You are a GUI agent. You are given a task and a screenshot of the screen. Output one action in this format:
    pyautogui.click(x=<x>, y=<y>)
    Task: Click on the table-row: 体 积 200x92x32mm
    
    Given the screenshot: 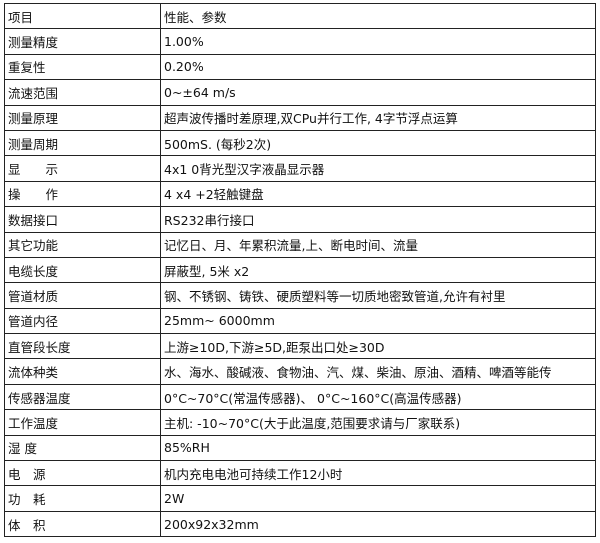 What is the action you would take?
    pyautogui.click(x=300, y=524)
    